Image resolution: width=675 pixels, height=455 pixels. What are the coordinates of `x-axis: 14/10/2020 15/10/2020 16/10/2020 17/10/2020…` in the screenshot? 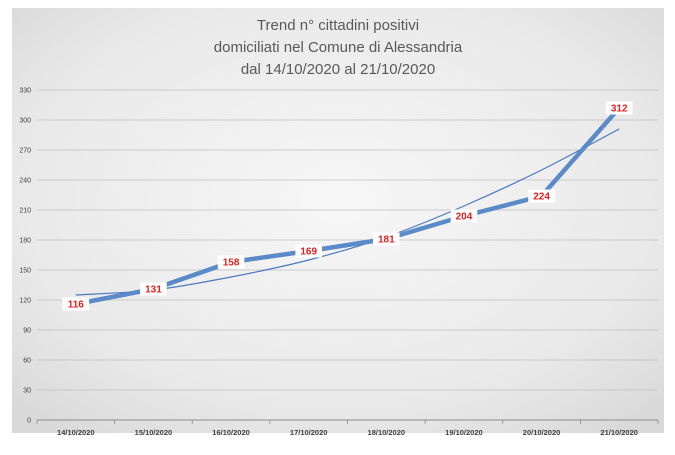 It's located at (347, 428).